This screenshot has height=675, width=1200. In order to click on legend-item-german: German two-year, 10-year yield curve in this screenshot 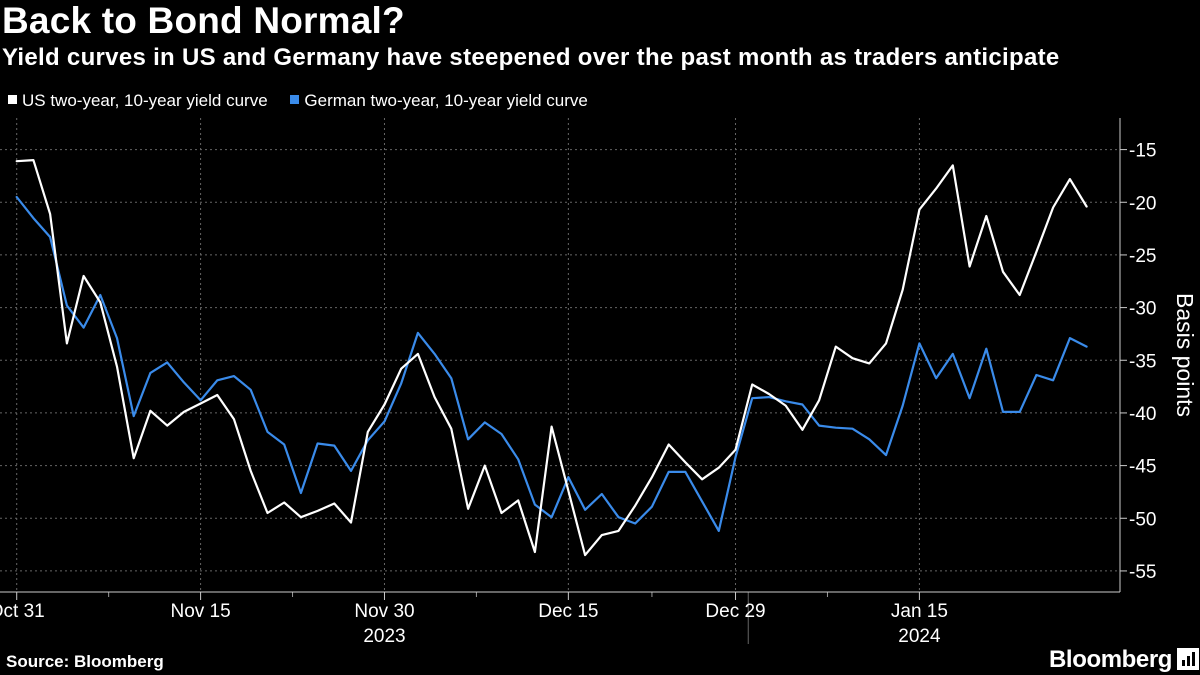, I will do `click(439, 101)`.